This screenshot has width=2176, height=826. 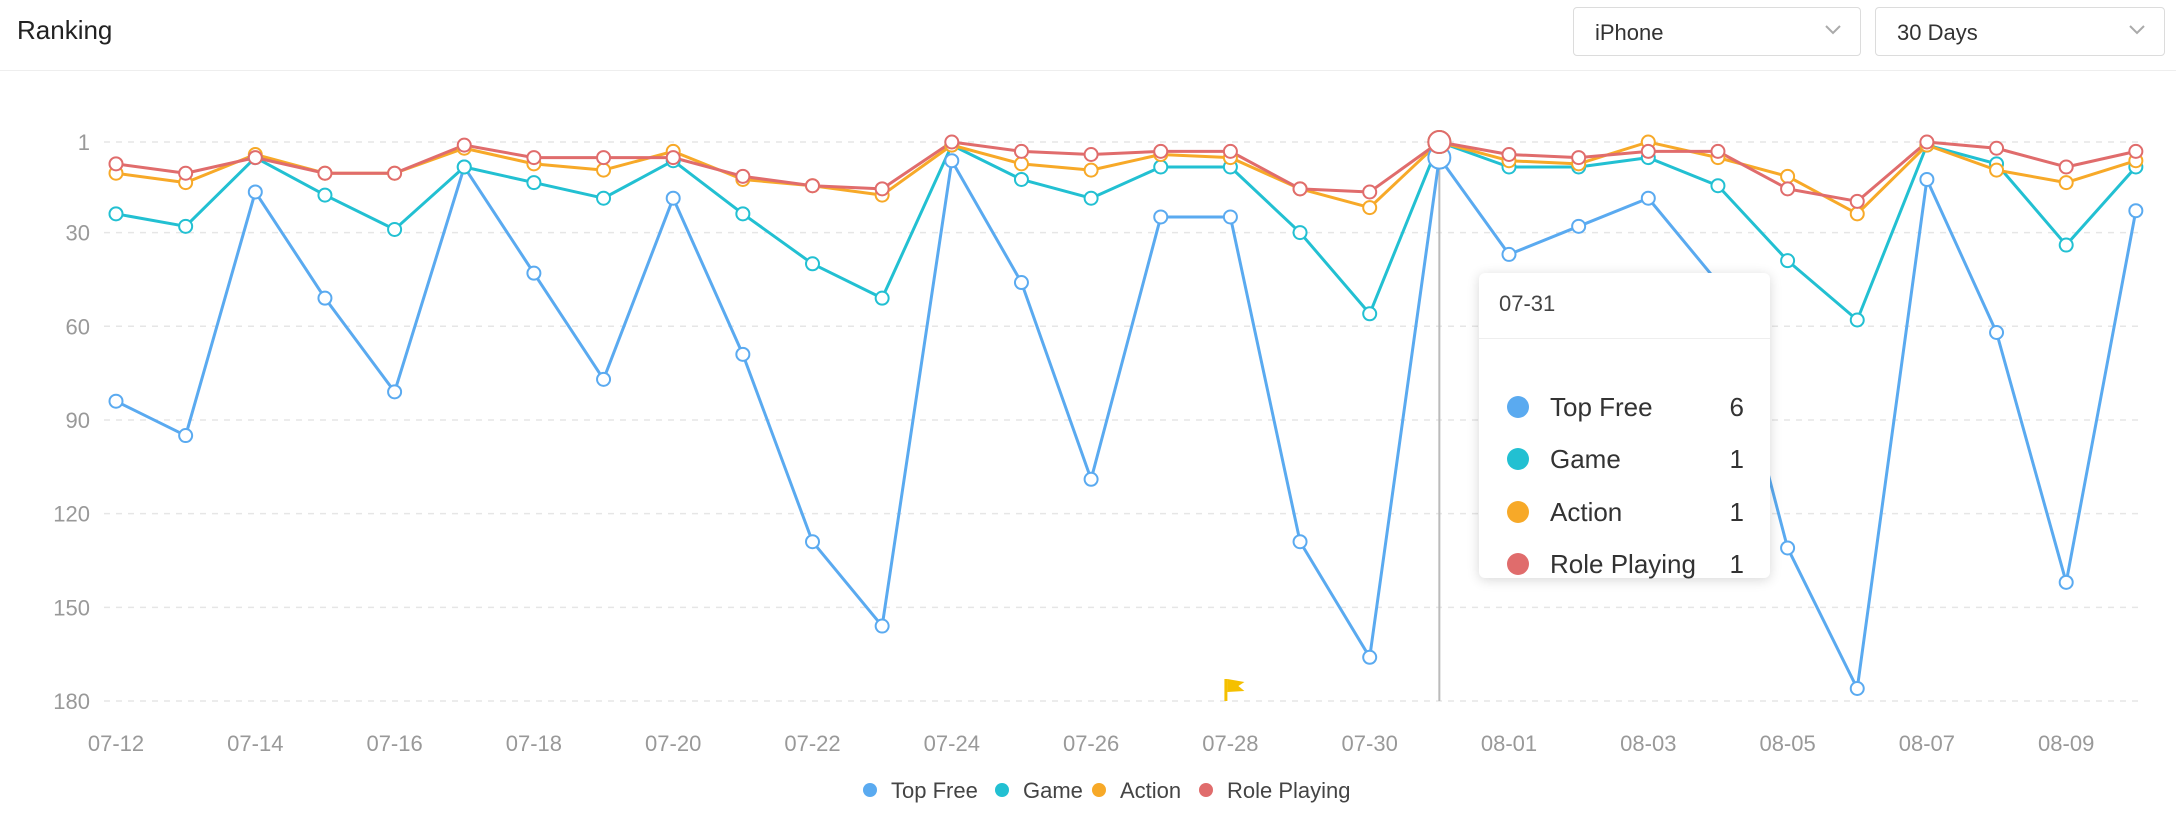 I want to click on x-tick-label: 07-30, so click(x=1370, y=743).